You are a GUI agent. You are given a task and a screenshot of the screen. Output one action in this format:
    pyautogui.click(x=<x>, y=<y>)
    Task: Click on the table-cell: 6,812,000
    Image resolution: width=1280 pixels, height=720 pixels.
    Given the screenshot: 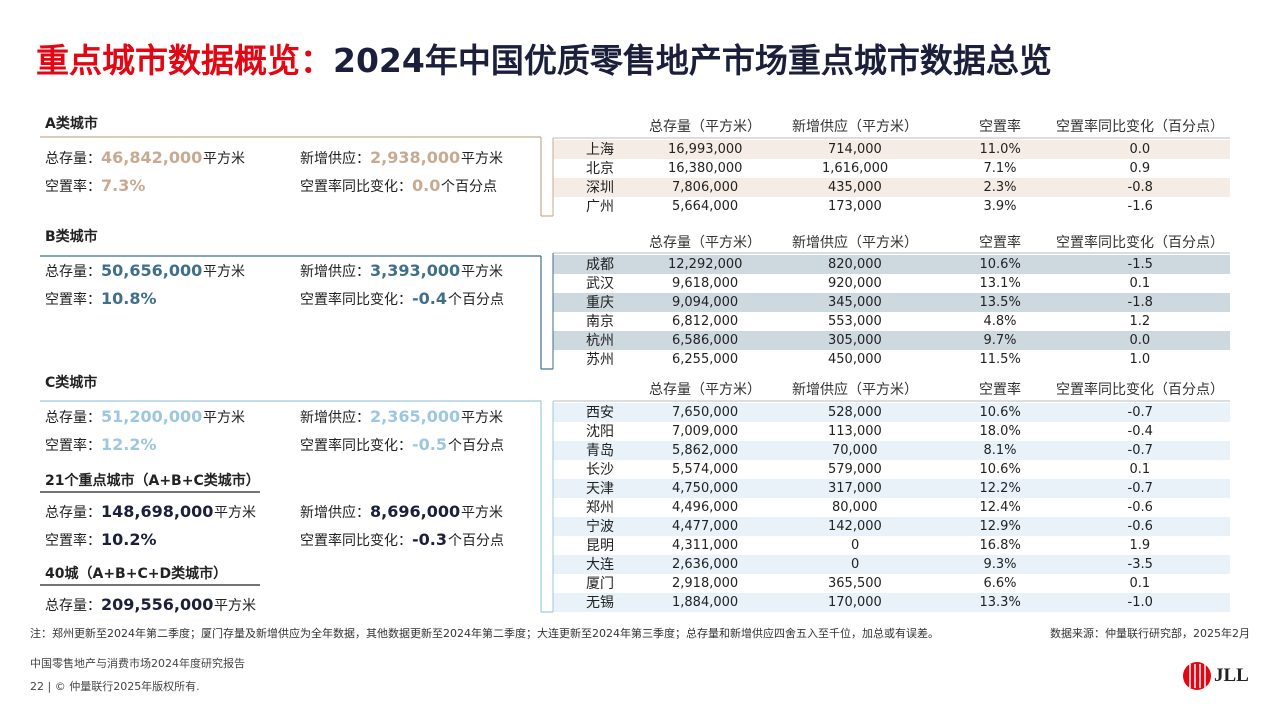 What is the action you would take?
    pyautogui.click(x=705, y=321)
    